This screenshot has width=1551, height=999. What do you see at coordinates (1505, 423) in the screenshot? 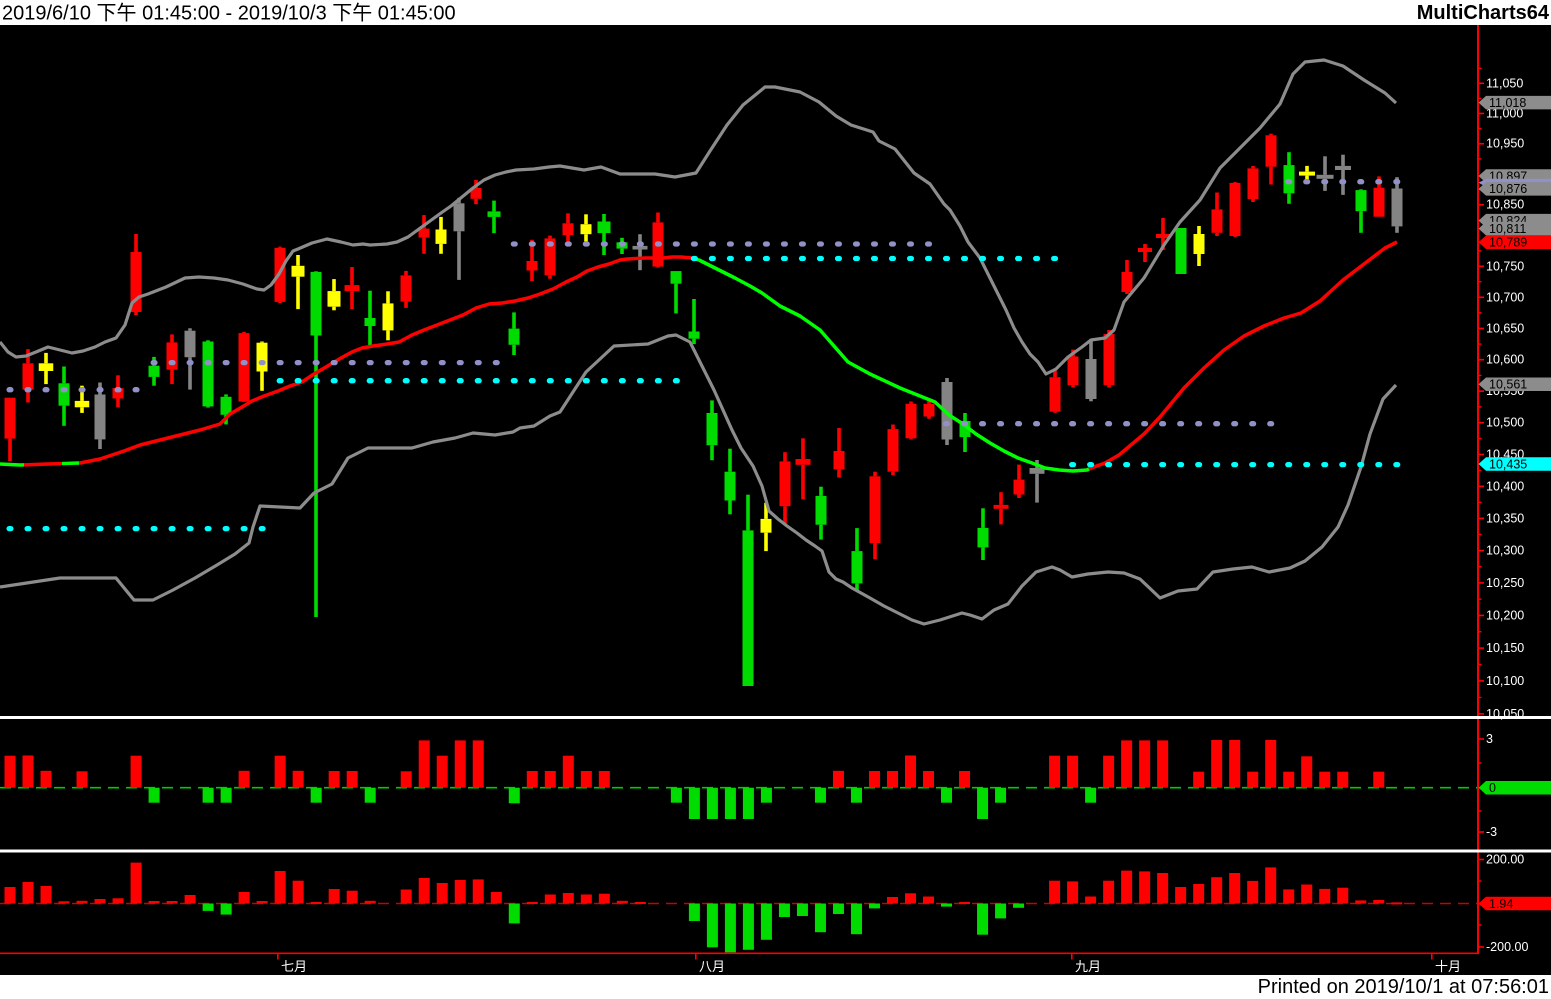
I see `svg-text: 10,500` at bounding box center [1505, 423].